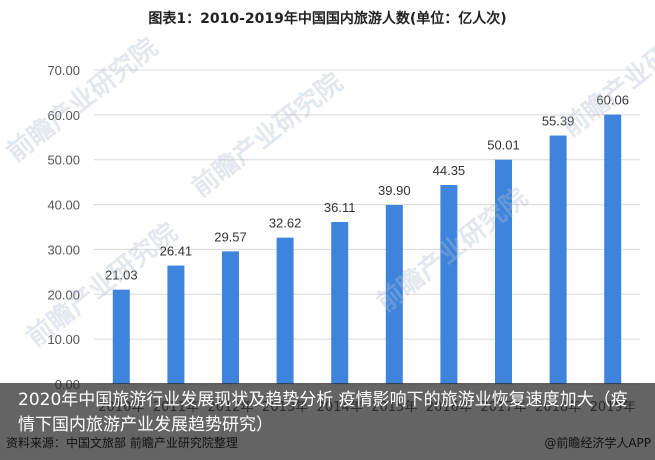  Describe the element at coordinates (285, 223) in the screenshot. I see `data-label: 32.62` at that location.